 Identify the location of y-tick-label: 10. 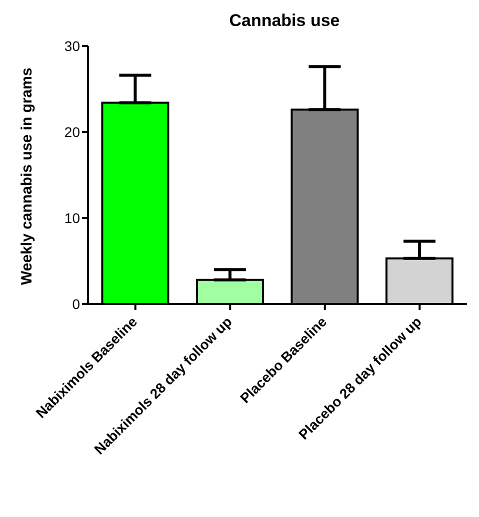
(72, 218).